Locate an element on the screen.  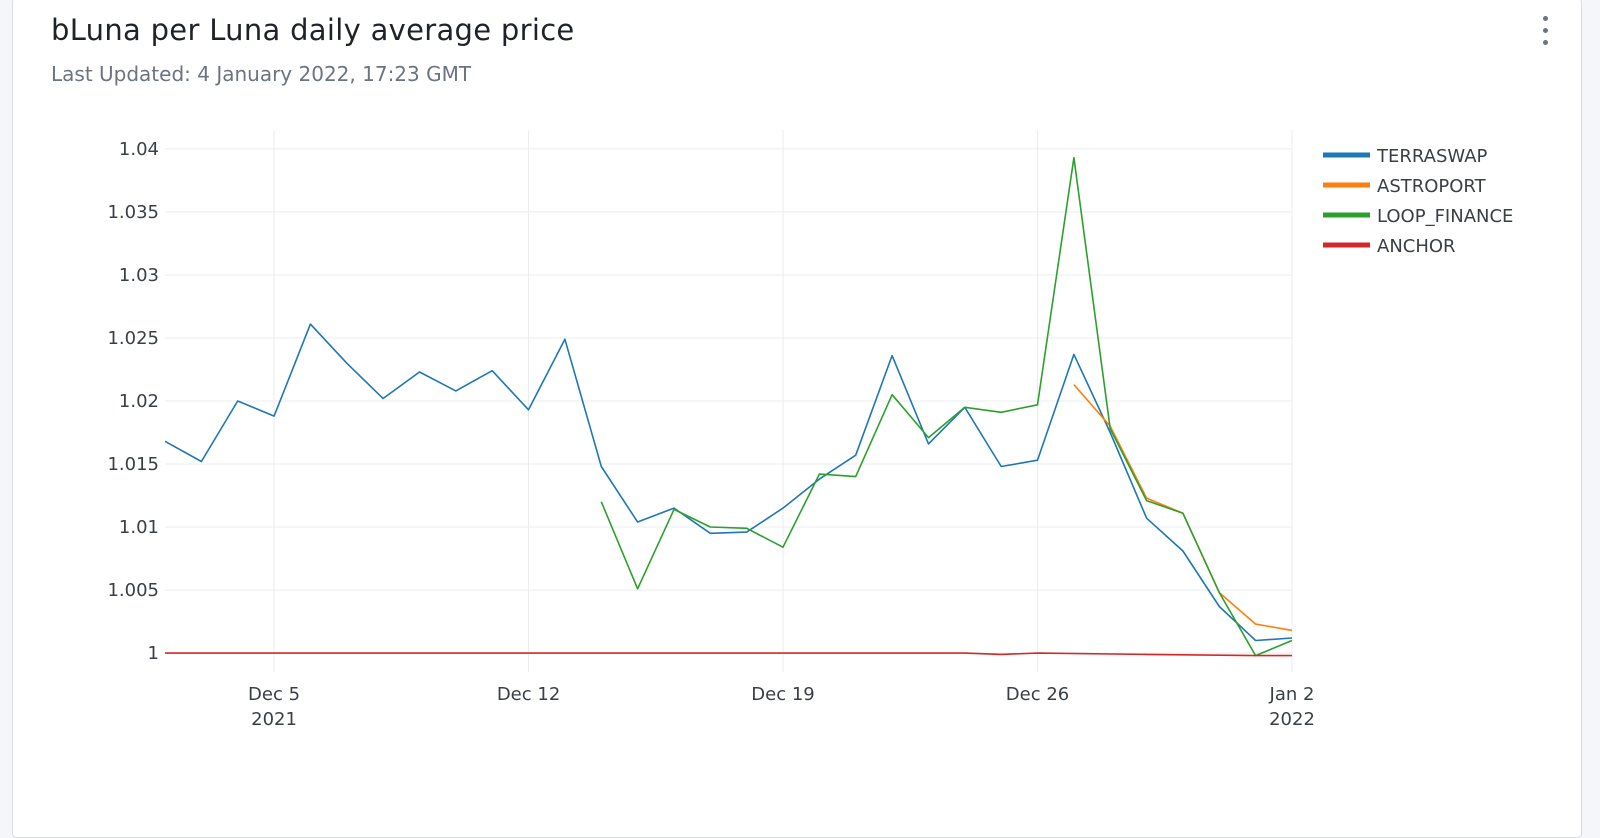
y-tick-label: 1.03 is located at coordinates (139, 275).